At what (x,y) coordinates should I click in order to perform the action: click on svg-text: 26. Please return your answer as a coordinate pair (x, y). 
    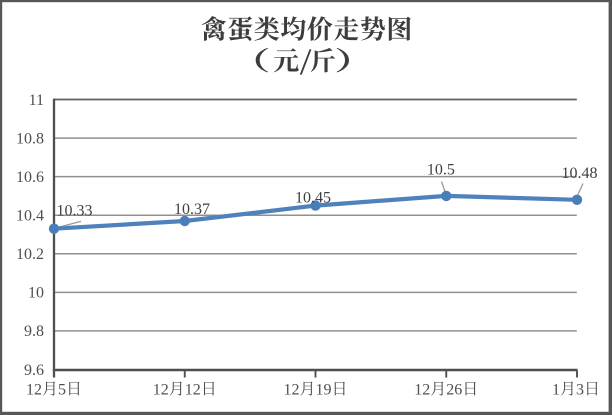
    Looking at the image, I should click on (454, 389).